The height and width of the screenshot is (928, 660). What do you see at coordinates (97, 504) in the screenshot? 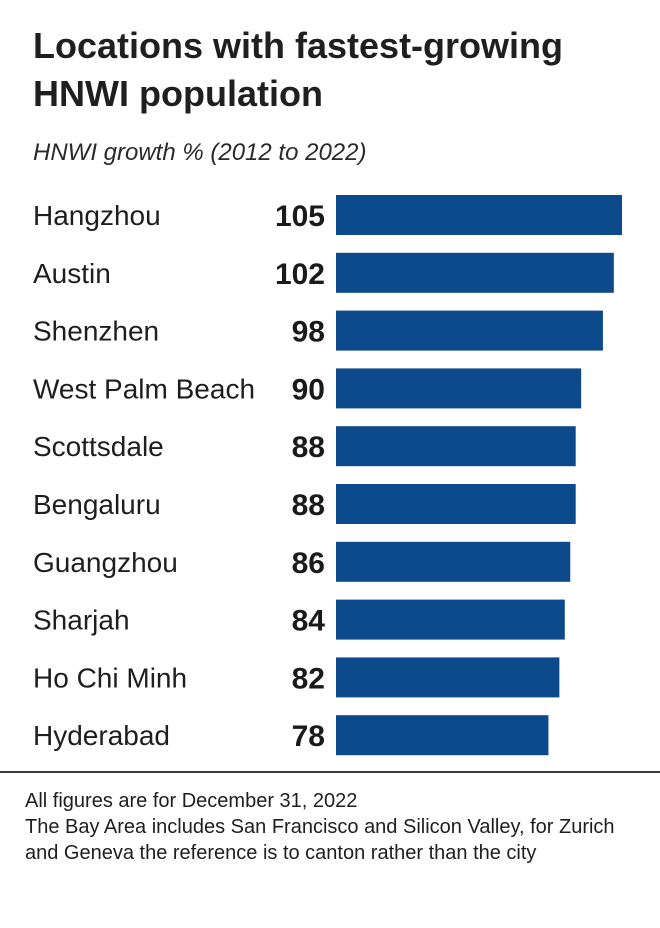
I see `category-label: Bengaluru` at bounding box center [97, 504].